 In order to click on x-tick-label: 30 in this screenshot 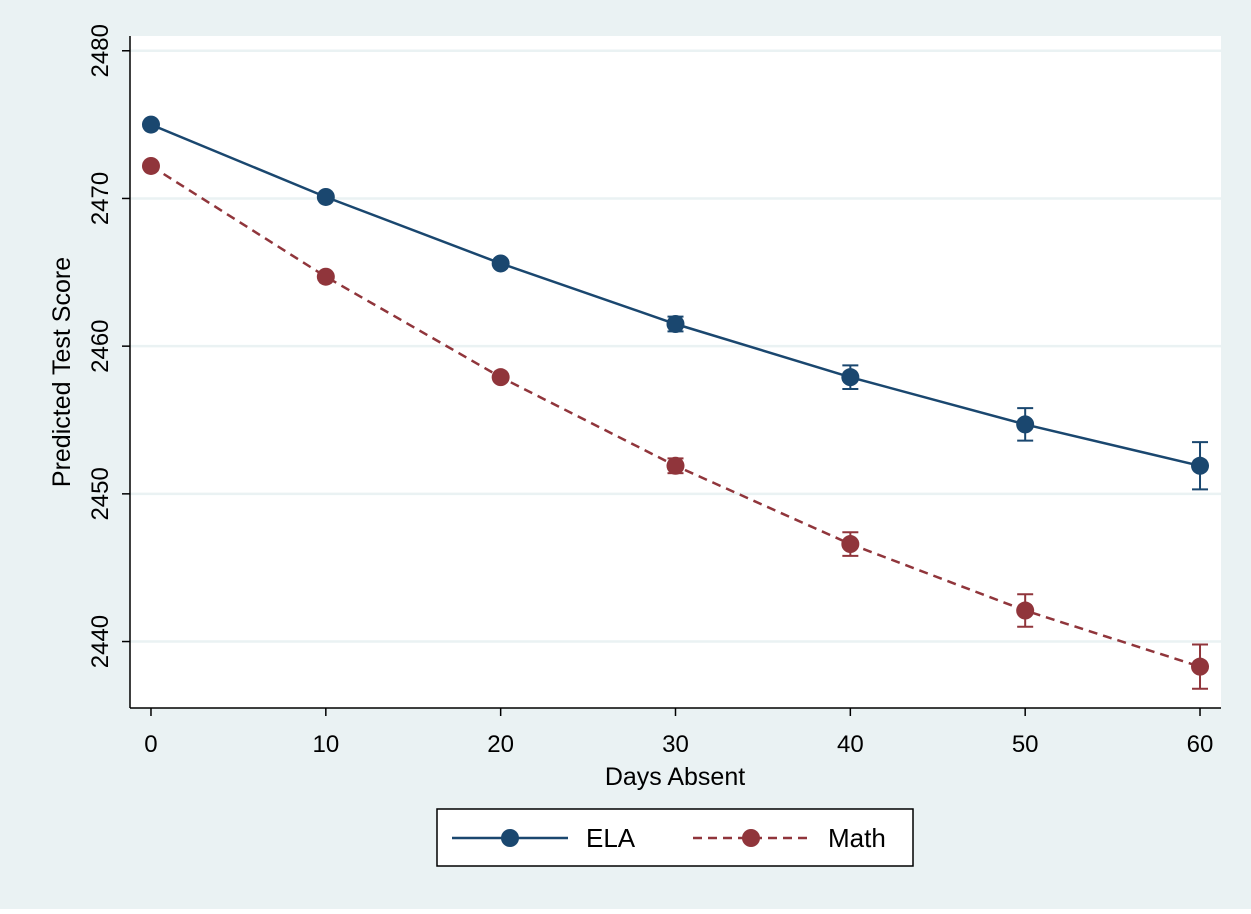, I will do `click(675, 744)`.